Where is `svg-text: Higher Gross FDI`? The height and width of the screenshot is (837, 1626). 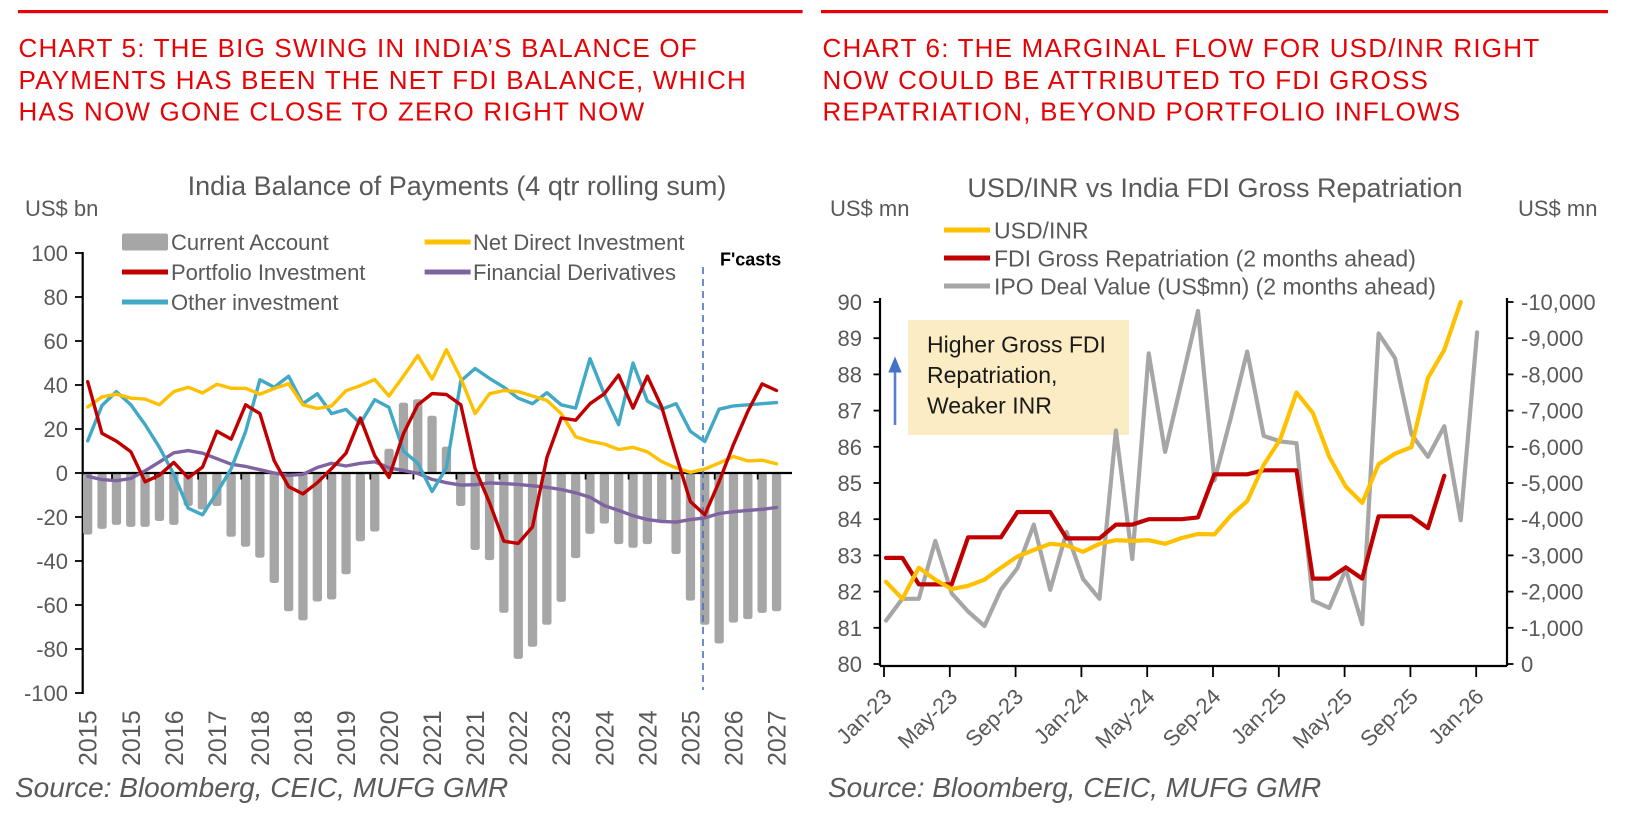 svg-text: Higher Gross FDI is located at coordinates (1016, 345).